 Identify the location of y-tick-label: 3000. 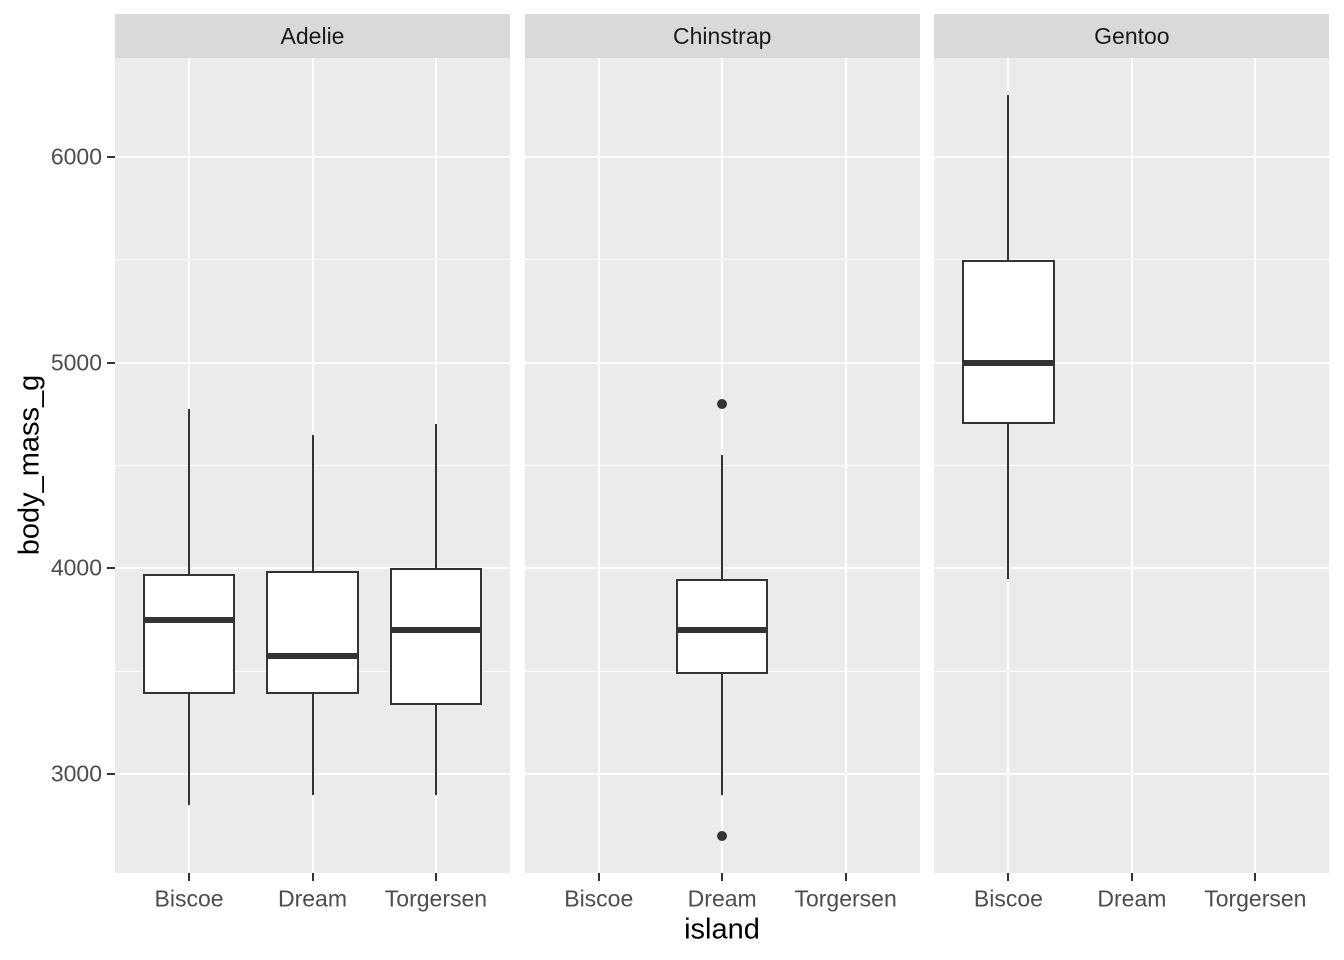
(76, 773).